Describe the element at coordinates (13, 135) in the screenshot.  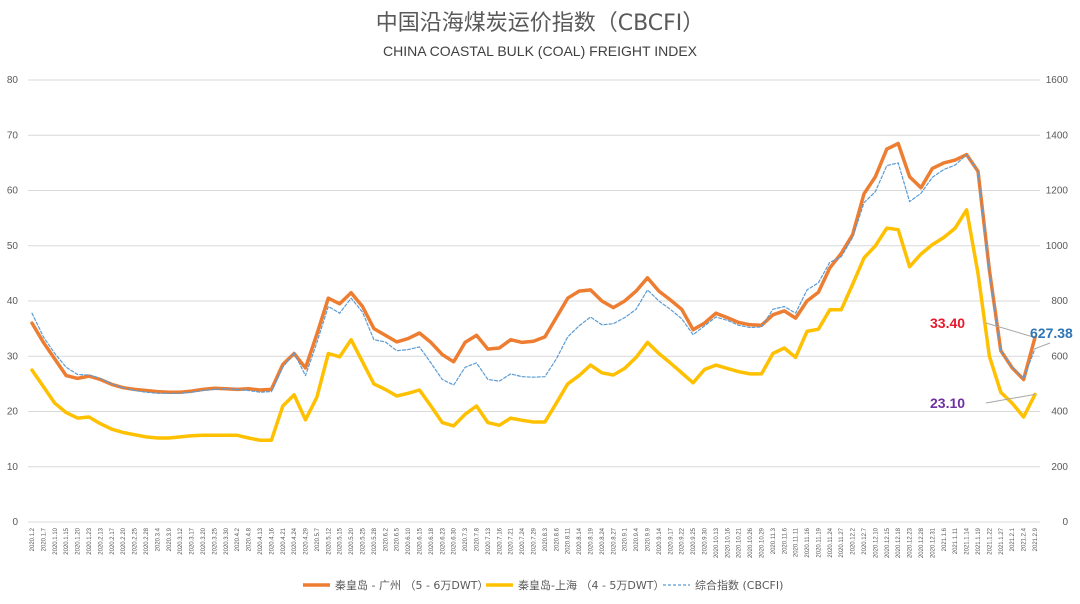
I see `left-y-tick: 70` at that location.